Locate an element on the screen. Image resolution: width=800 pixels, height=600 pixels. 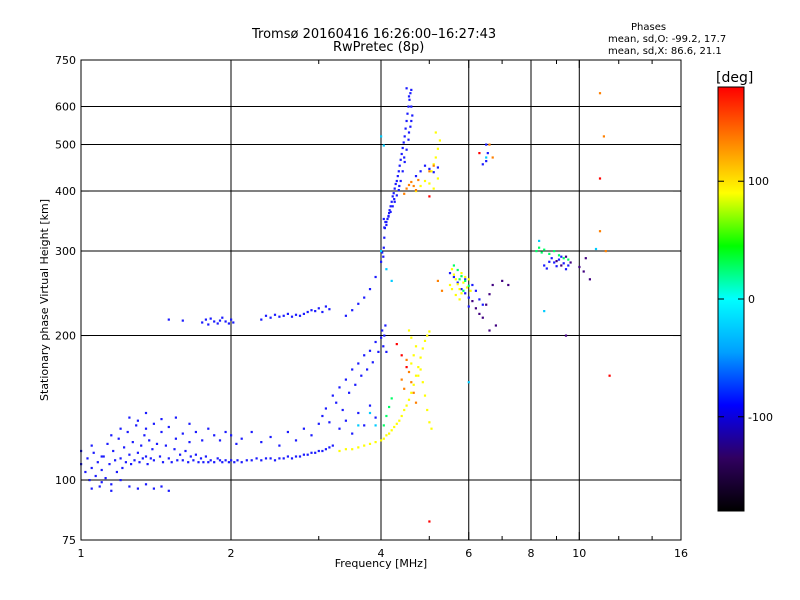
y-tick-label: 75 is located at coordinates (69, 540).